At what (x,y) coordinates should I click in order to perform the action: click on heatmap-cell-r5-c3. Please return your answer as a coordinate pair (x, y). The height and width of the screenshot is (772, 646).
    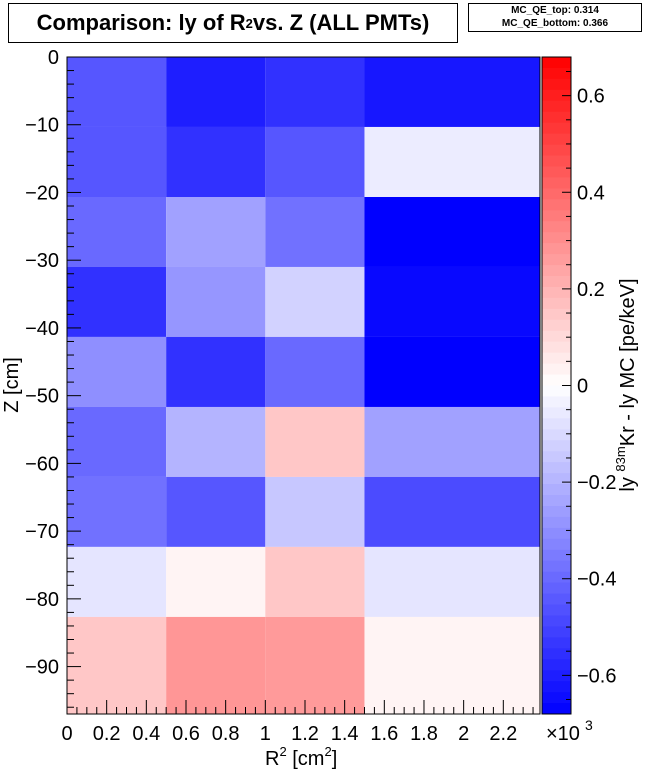
    Looking at the image, I should click on (452, 441).